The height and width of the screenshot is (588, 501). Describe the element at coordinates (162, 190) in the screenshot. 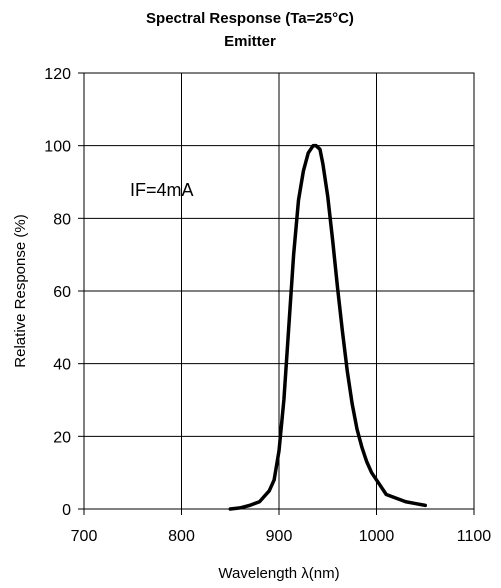

I see `current-annotation: IF=4mA` at that location.